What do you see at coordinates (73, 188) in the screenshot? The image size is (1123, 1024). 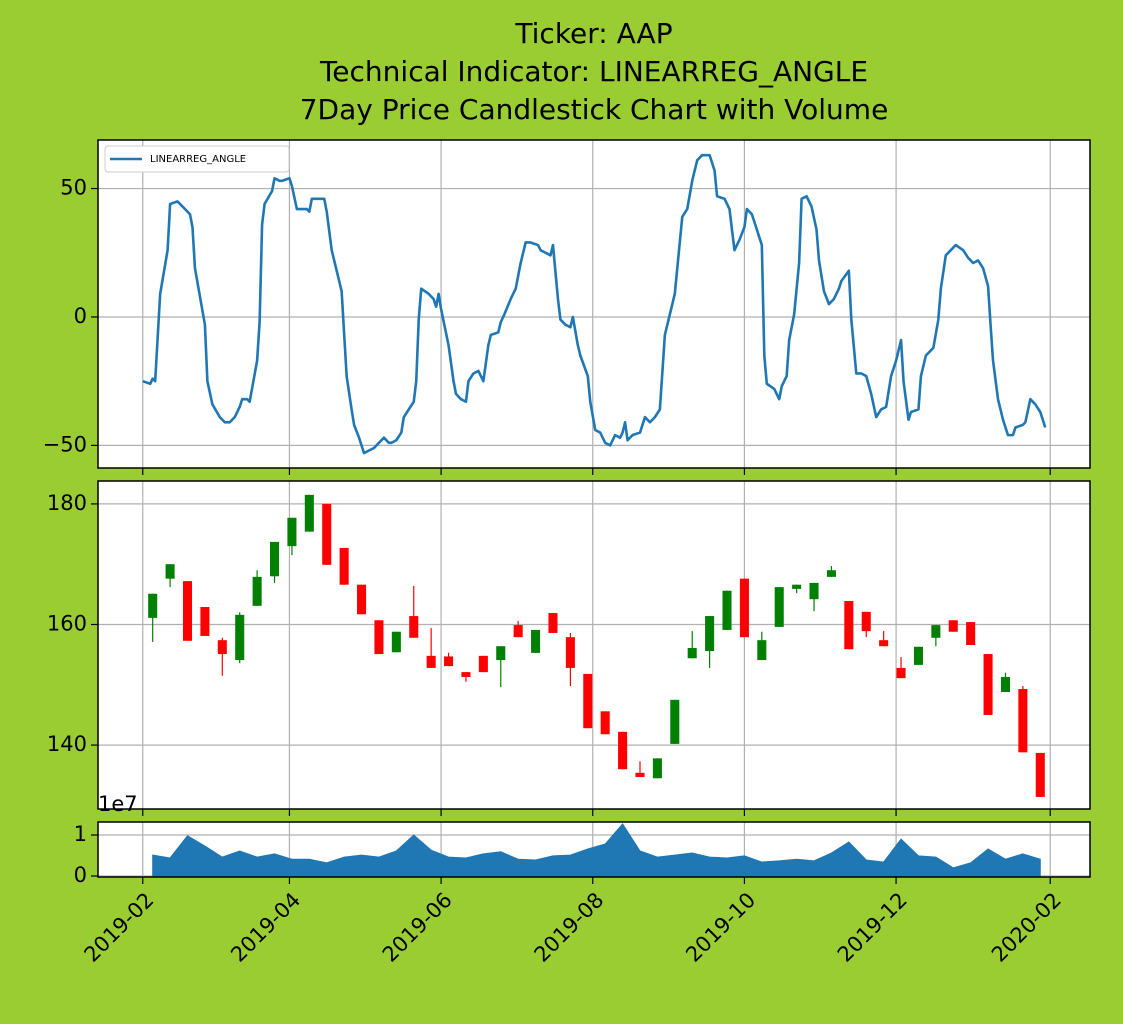 I see `y-tick-label: 50` at bounding box center [73, 188].